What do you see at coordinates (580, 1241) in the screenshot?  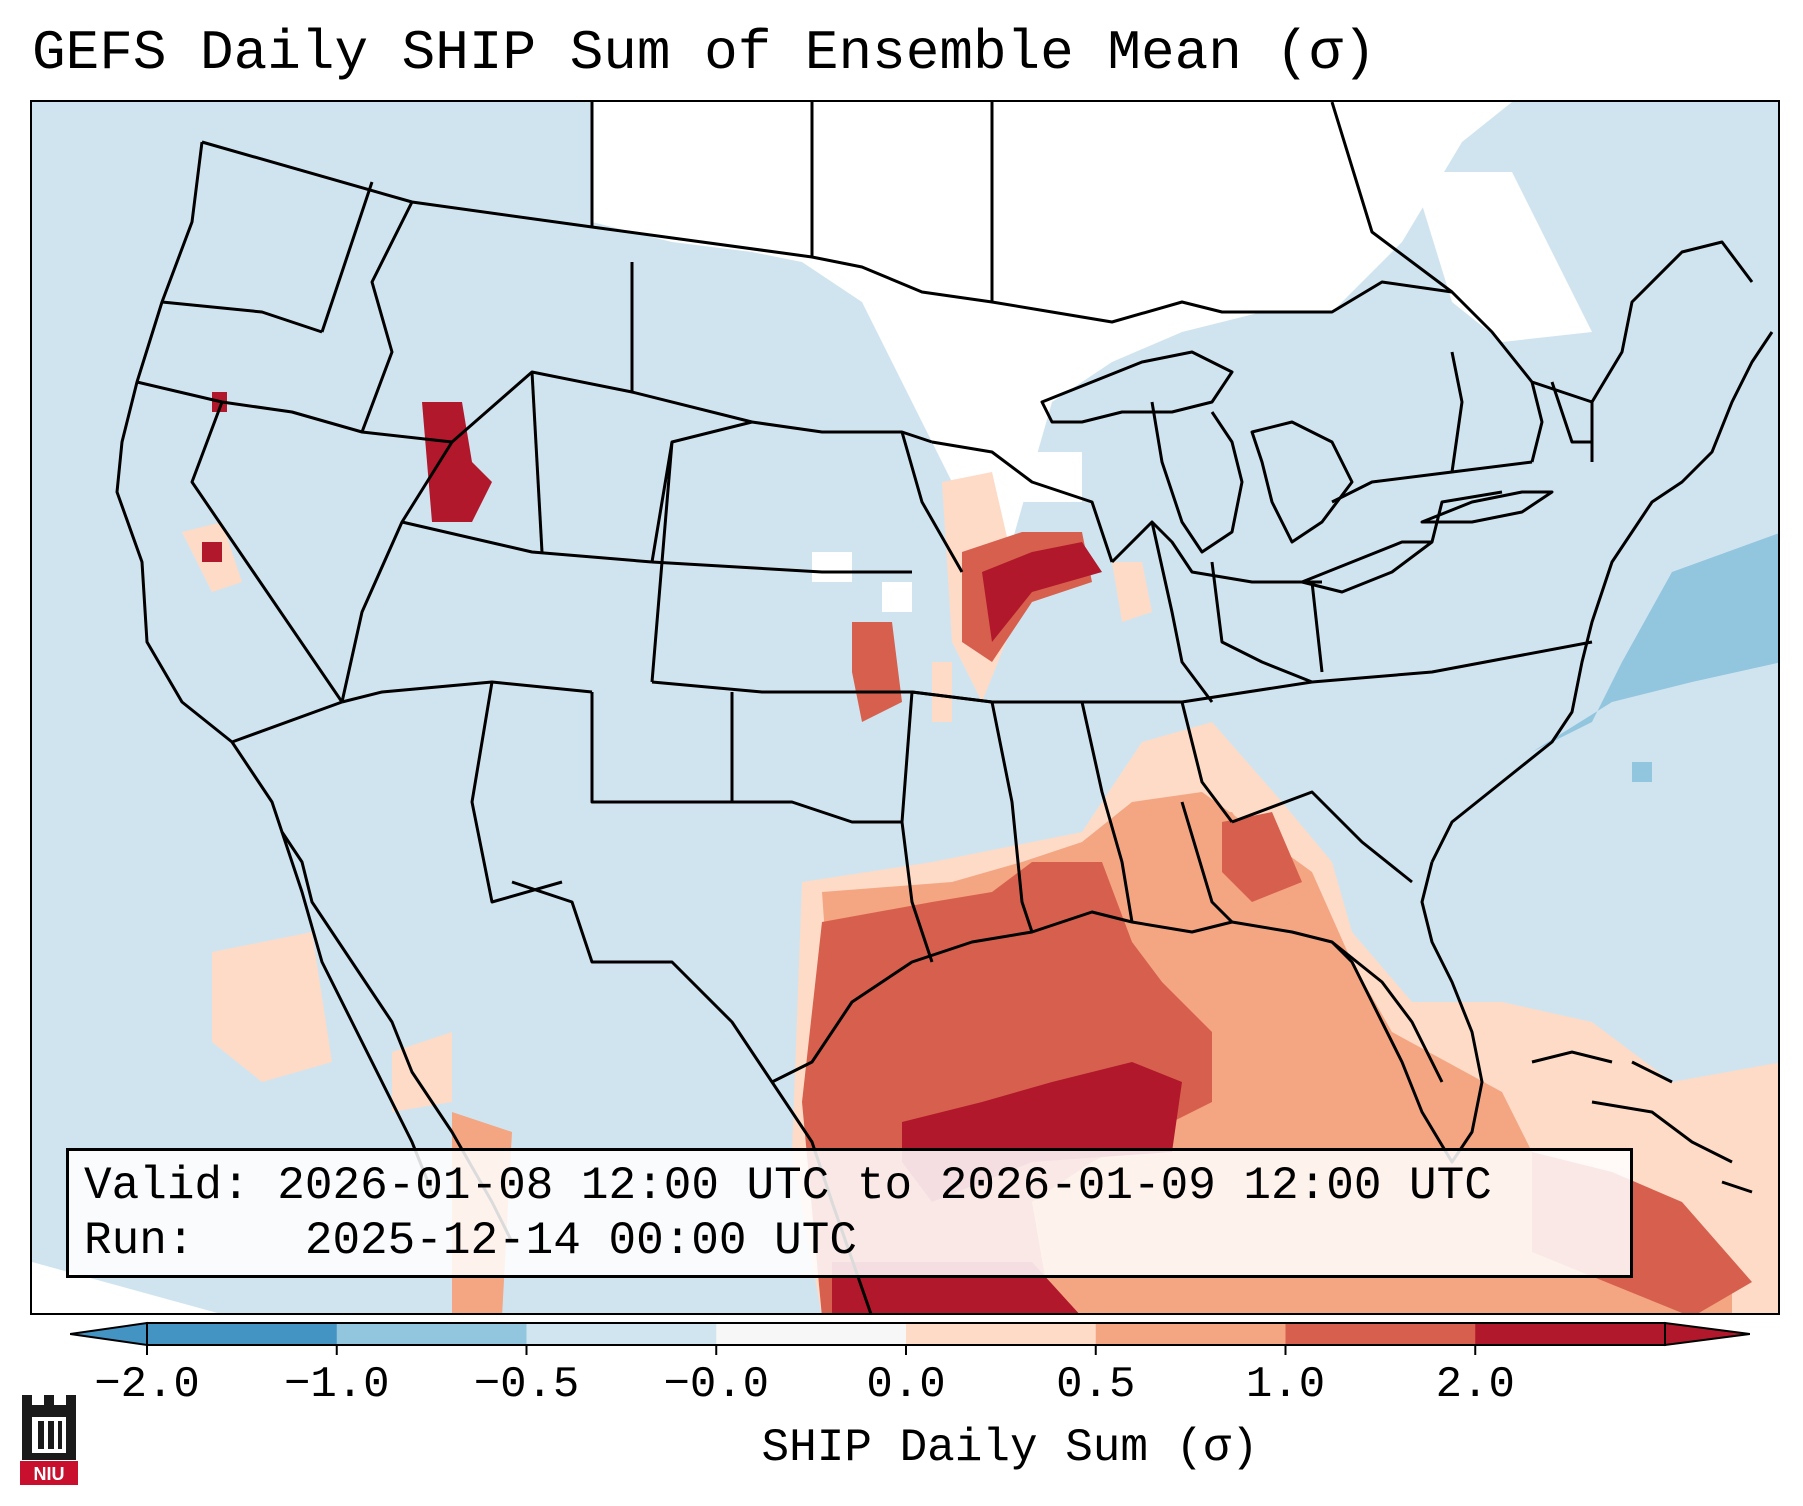 I see `run-value: 2025-12-14 00:00 UTC` at bounding box center [580, 1241].